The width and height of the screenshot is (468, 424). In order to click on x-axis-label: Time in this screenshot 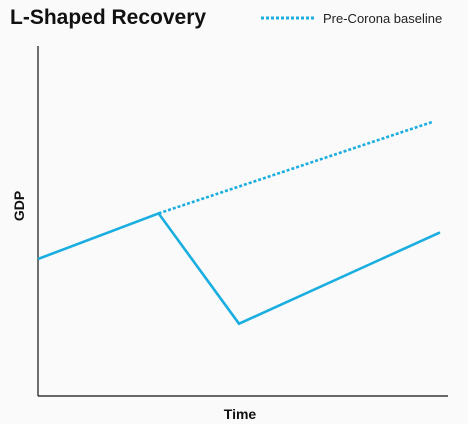, I will do `click(240, 414)`.